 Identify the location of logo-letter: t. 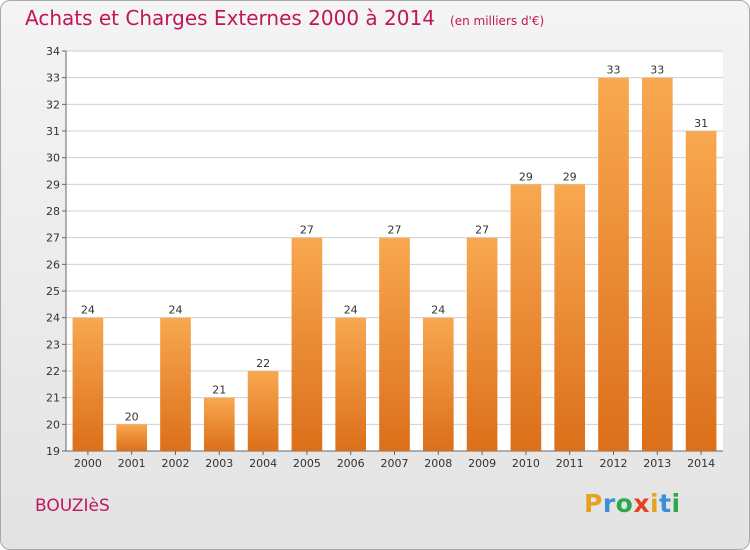
(665, 503).